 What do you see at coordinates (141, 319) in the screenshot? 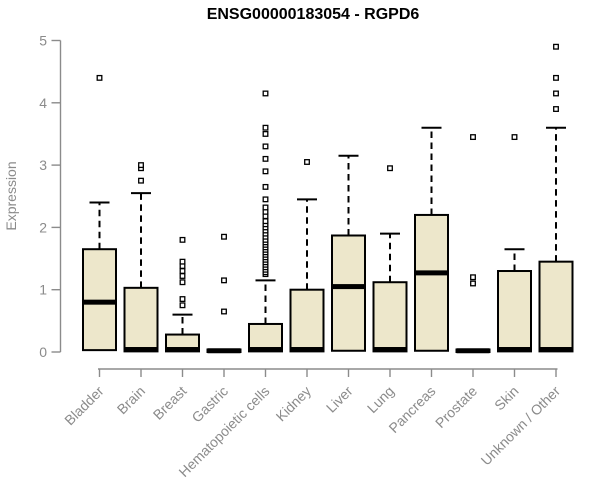
I see `box-brain` at bounding box center [141, 319].